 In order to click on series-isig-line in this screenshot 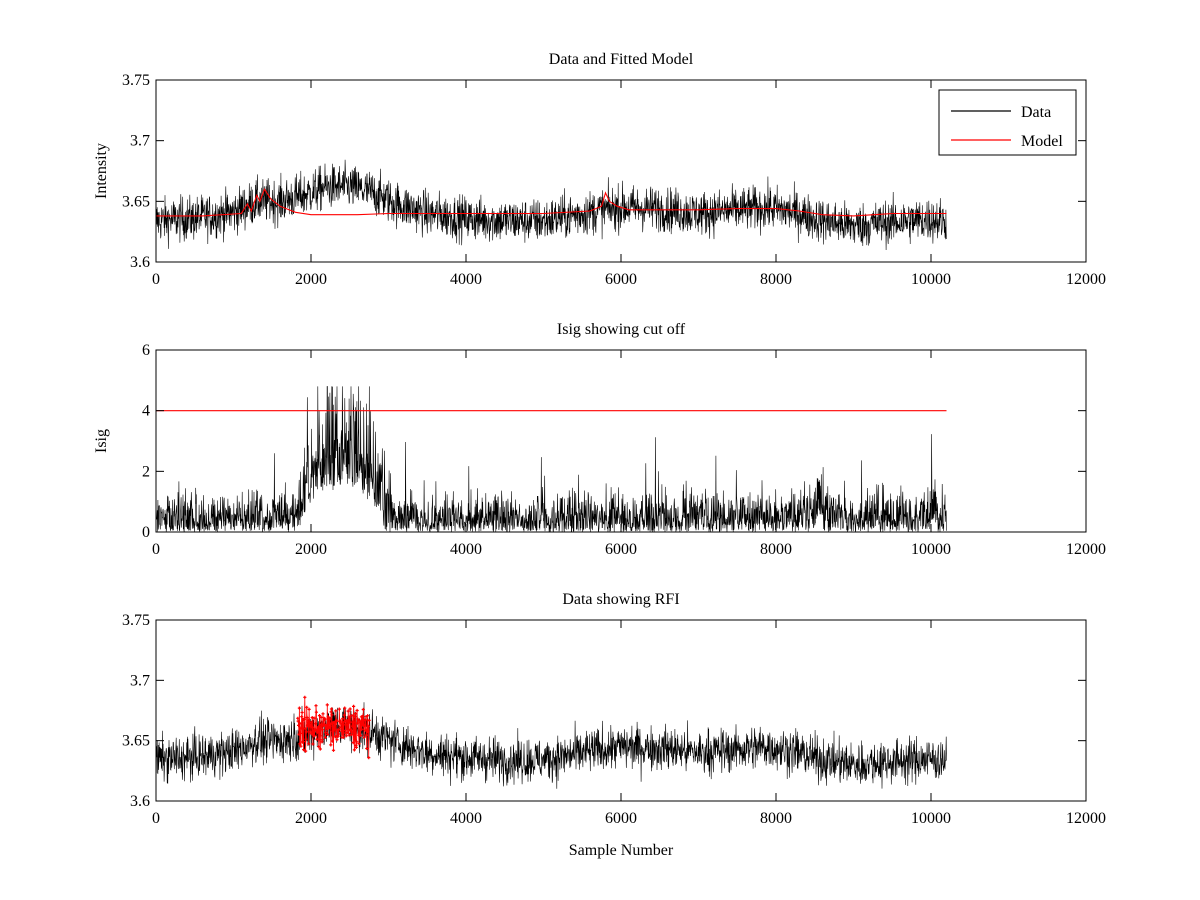, I will do `click(551, 459)`.